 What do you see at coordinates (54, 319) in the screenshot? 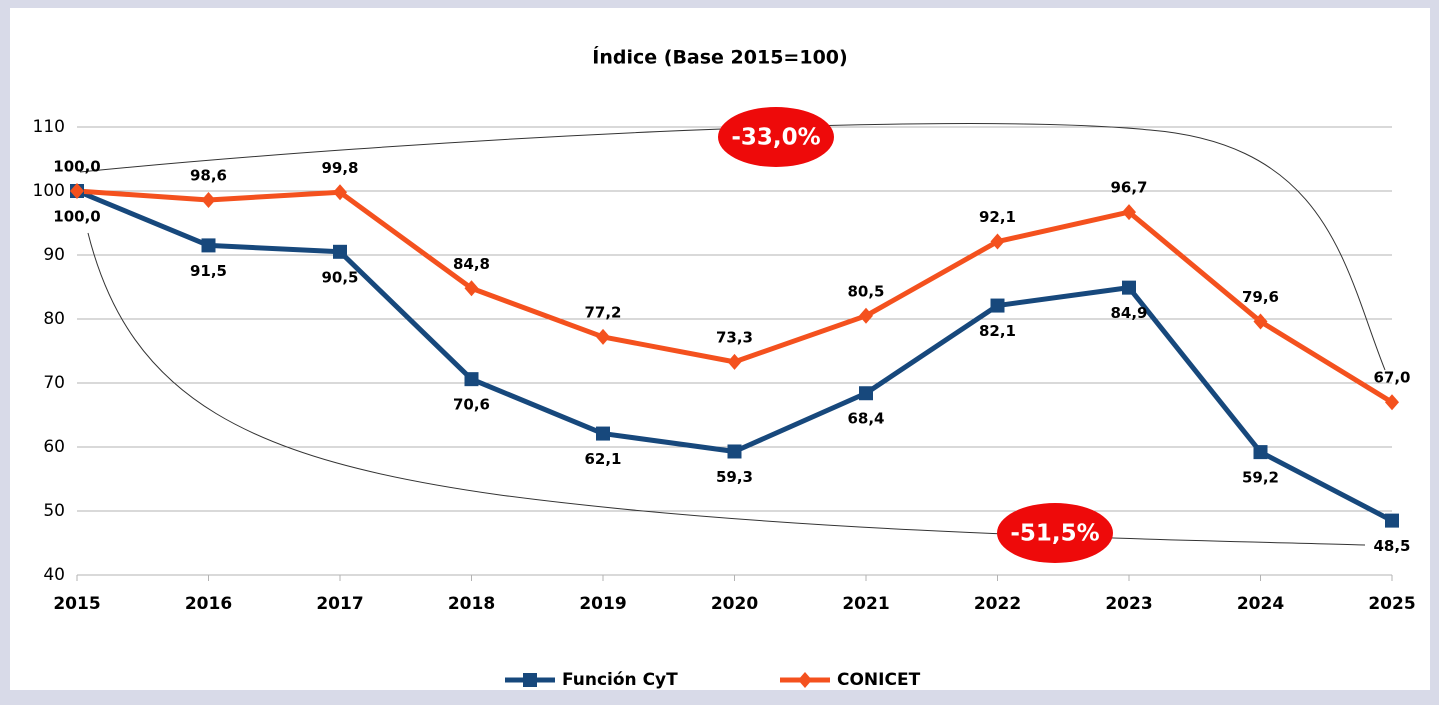
I see `y-tick-label: 80` at bounding box center [54, 319].